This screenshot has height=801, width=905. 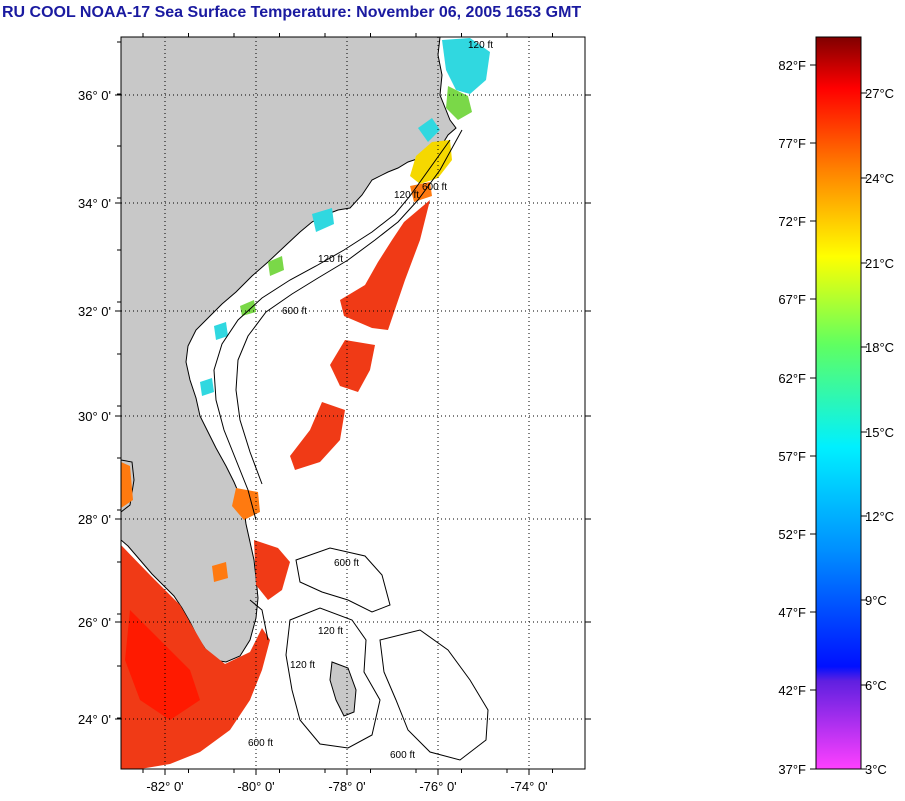 What do you see at coordinates (164, 786) in the screenshot?
I see `longitude-label: -82° 0'` at bounding box center [164, 786].